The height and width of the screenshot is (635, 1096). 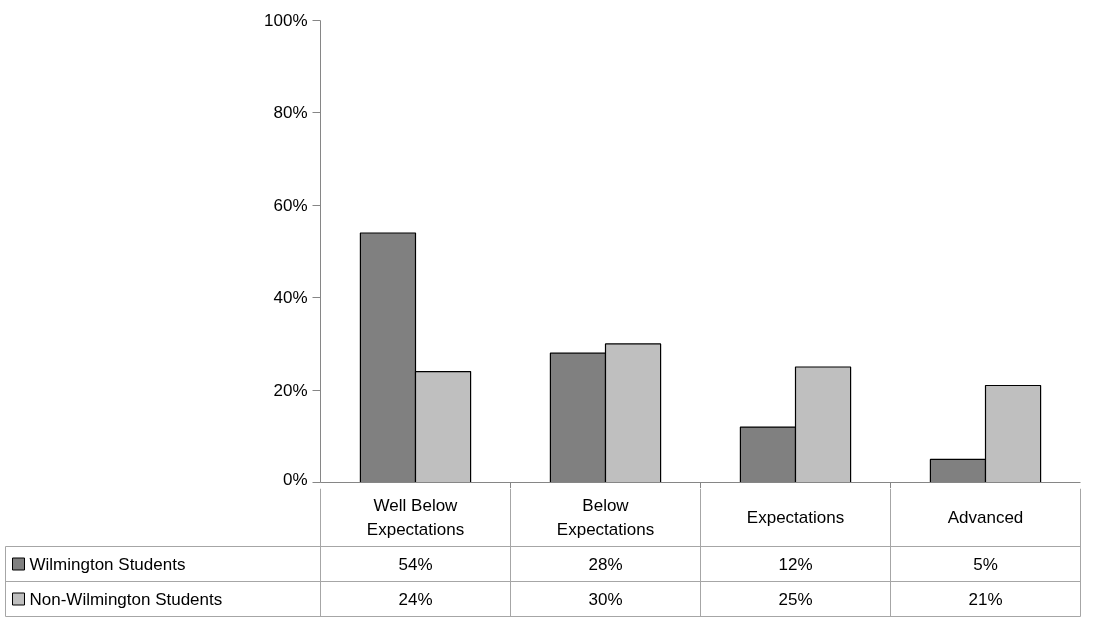 I want to click on y-tick-label: 40%, so click(x=290, y=298).